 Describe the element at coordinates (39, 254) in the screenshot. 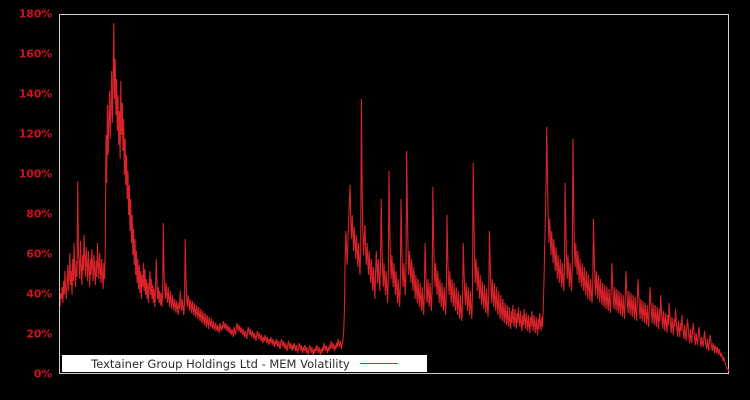

I see `y-tick-label: 60%` at that location.